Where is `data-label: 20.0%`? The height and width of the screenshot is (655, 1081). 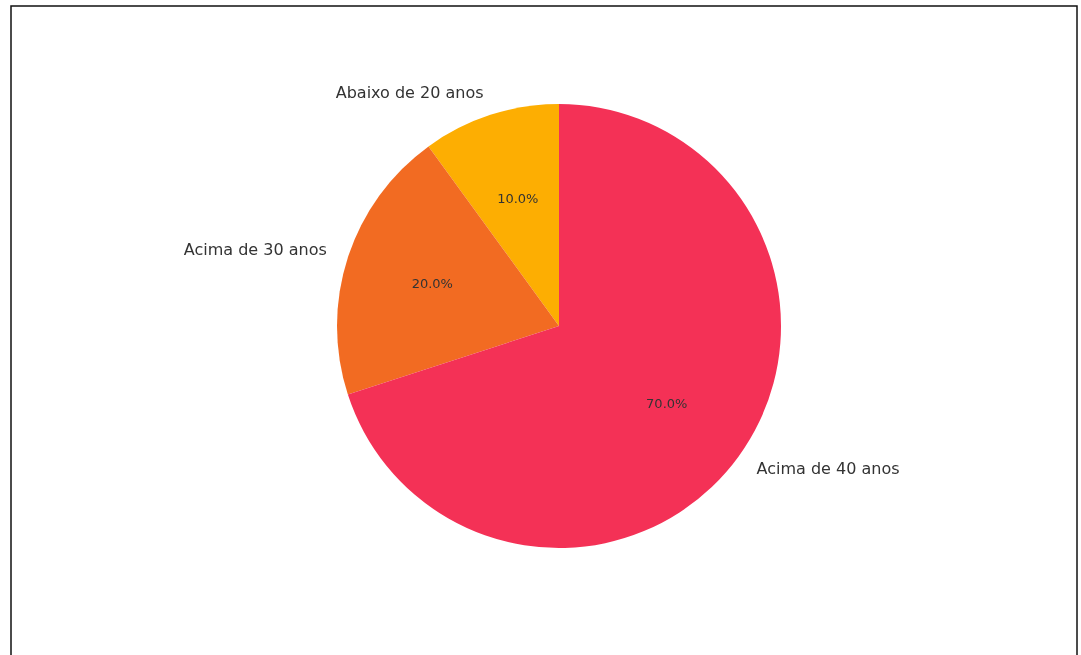 data-label: 20.0% is located at coordinates (432, 284).